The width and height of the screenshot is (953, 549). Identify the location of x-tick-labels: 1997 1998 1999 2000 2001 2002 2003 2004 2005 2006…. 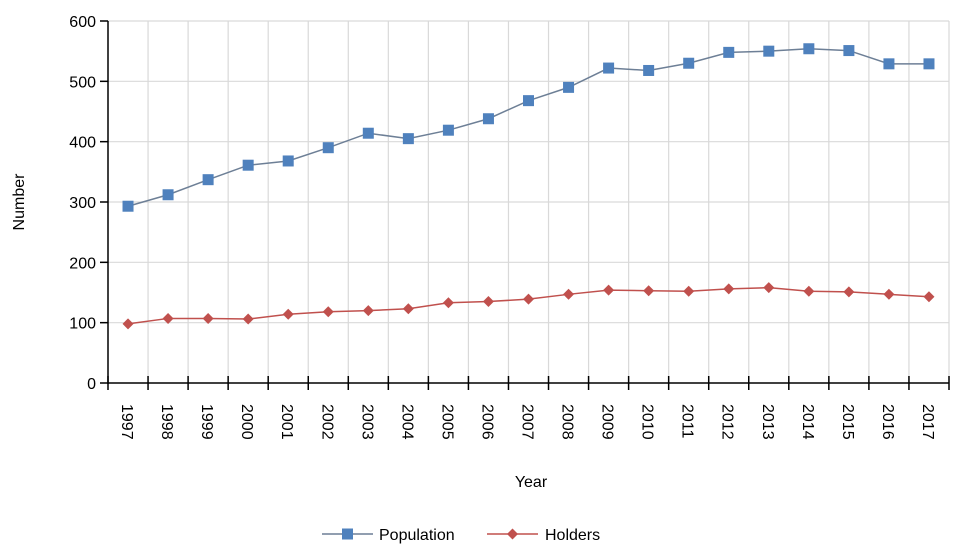
(527, 422).